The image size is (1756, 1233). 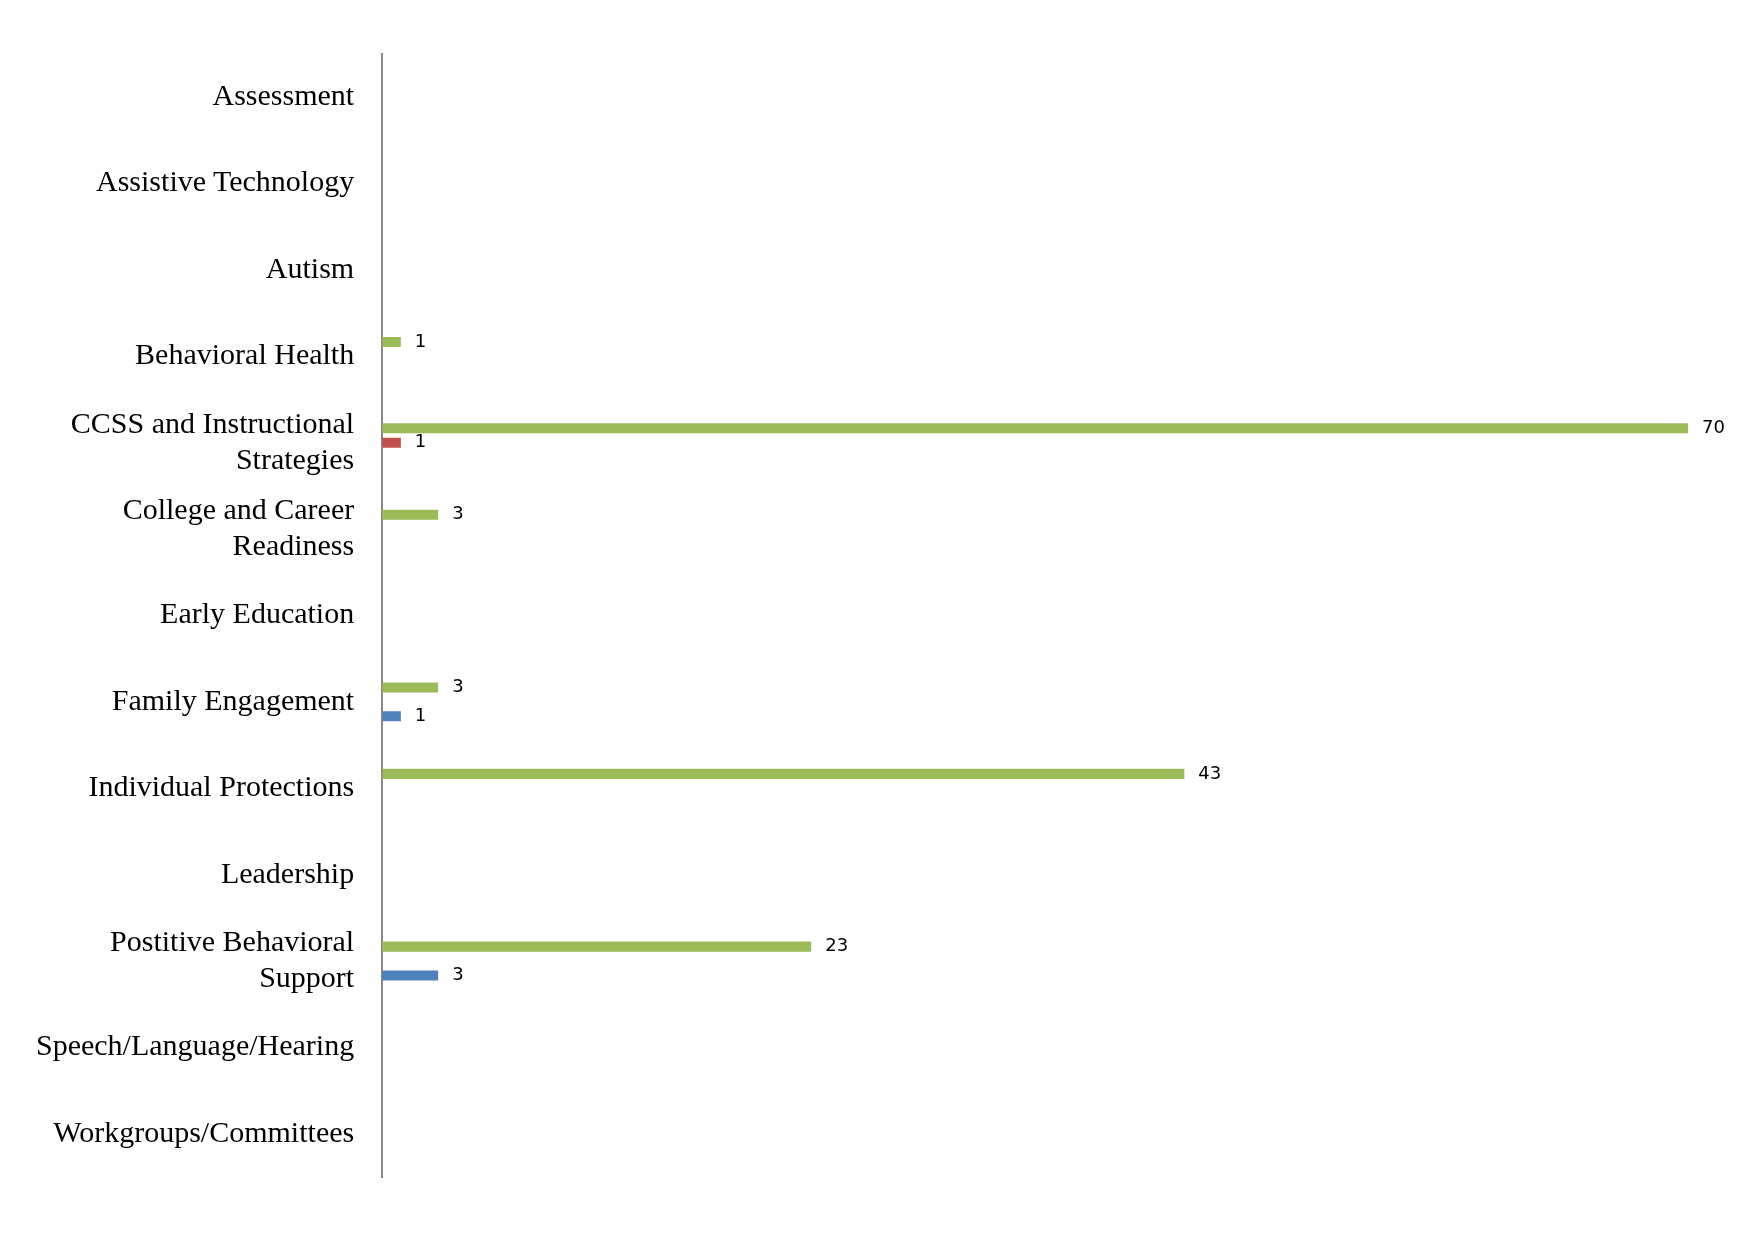 I want to click on y-tick-label: Family Engagement, so click(x=233, y=699).